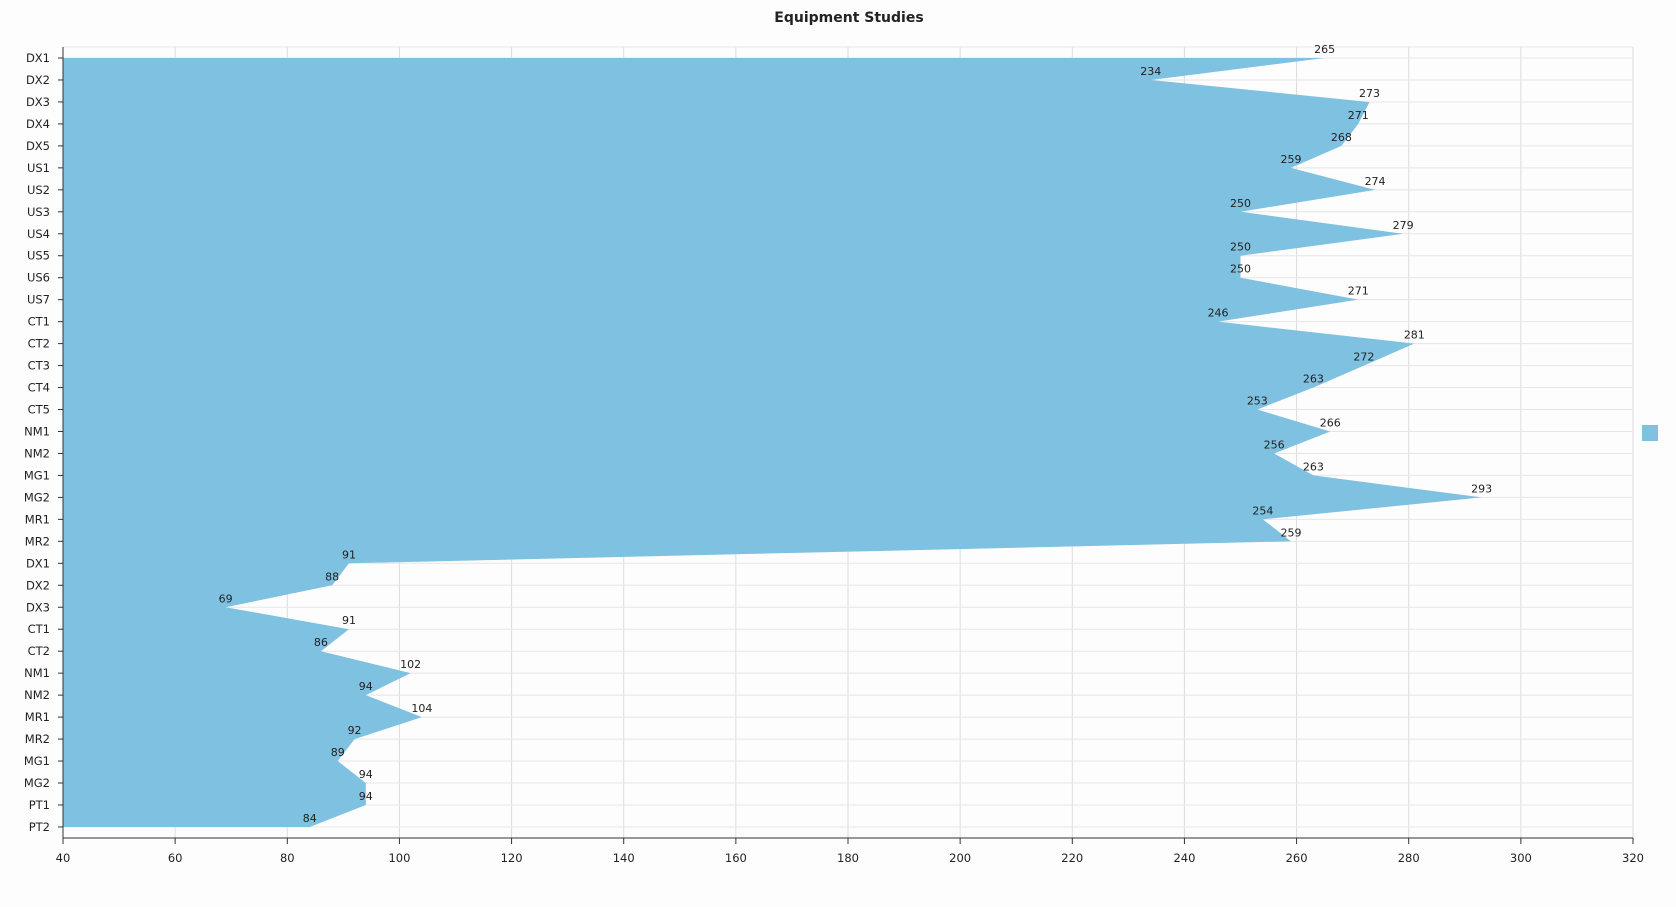 Image resolution: width=1676 pixels, height=907 pixels. What do you see at coordinates (1414, 335) in the screenshot?
I see `data-label: 281` at bounding box center [1414, 335].